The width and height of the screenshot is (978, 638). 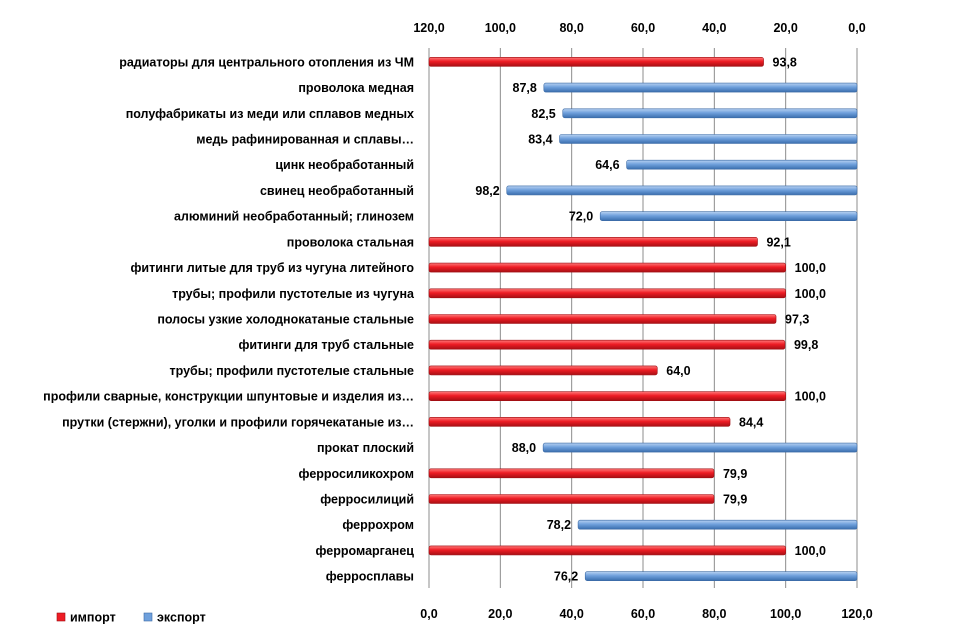 What do you see at coordinates (148, 617) in the screenshot?
I see `legend-swatch-export` at bounding box center [148, 617].